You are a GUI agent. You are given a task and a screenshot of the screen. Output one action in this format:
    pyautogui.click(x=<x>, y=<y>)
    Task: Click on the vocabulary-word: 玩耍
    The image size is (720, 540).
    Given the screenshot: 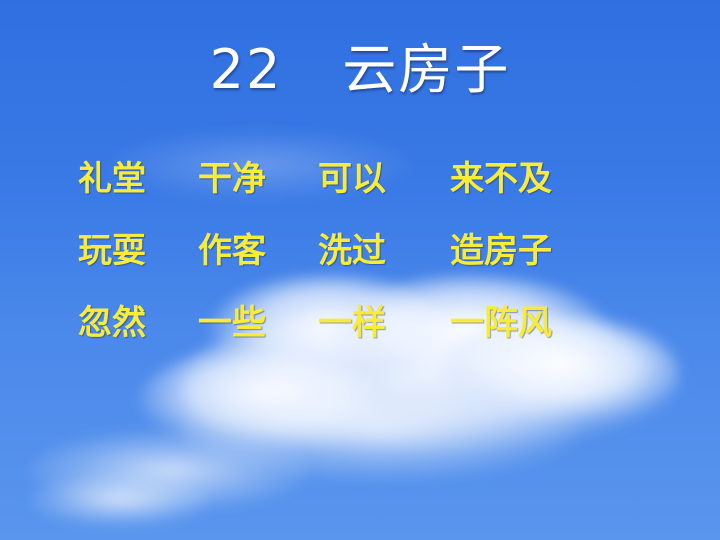 What is the action you would take?
    pyautogui.click(x=112, y=251)
    